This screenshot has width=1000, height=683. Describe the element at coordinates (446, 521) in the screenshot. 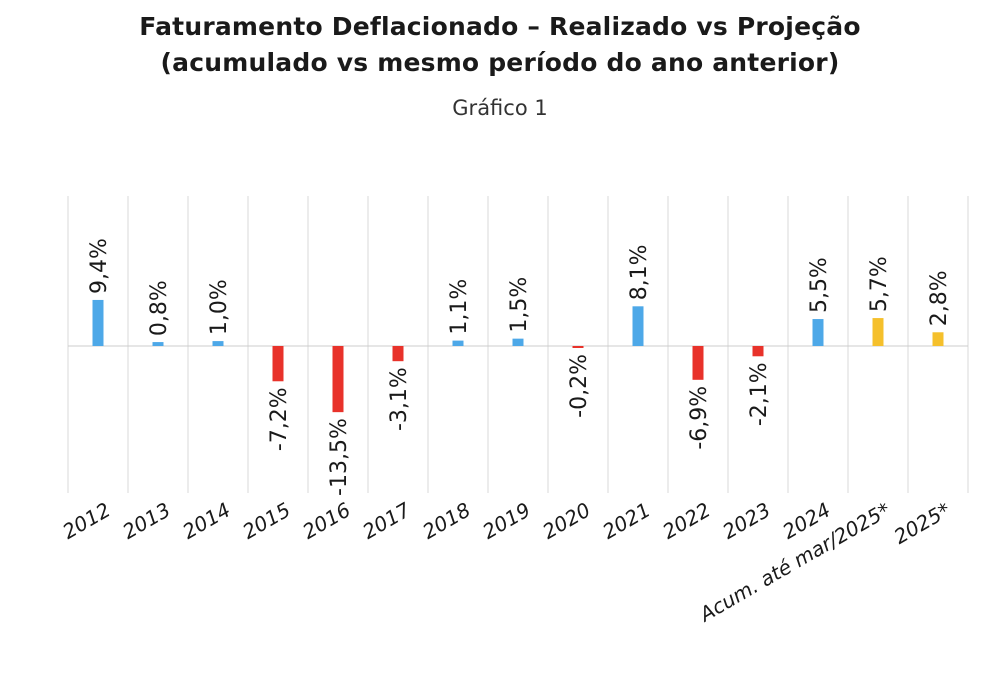

I see `category-label: 2018` at that location.